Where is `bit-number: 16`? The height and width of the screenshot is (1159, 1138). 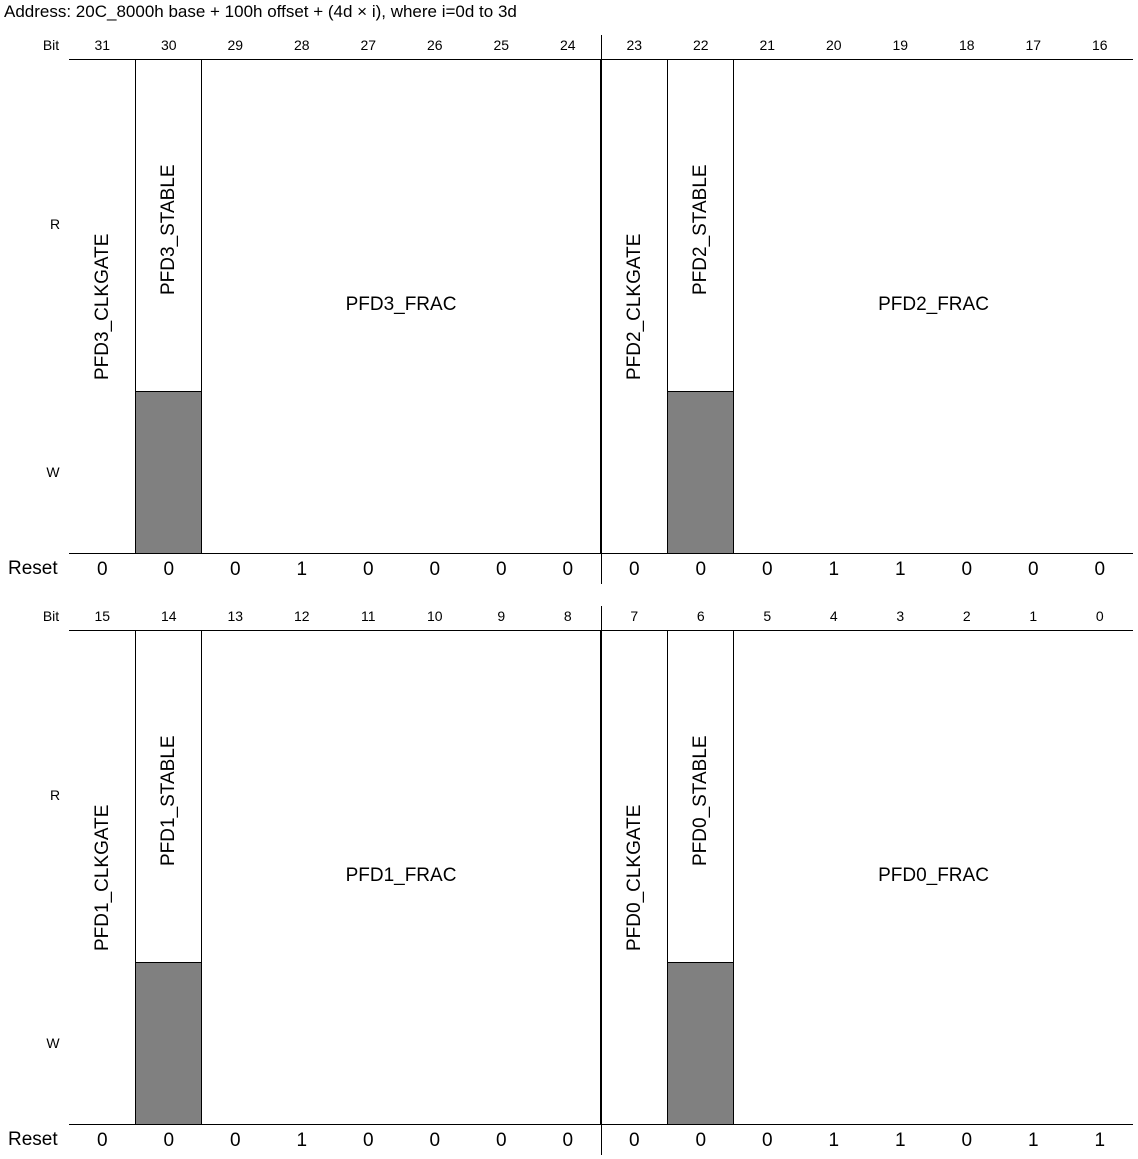 bit-number: 16 is located at coordinates (1099, 45).